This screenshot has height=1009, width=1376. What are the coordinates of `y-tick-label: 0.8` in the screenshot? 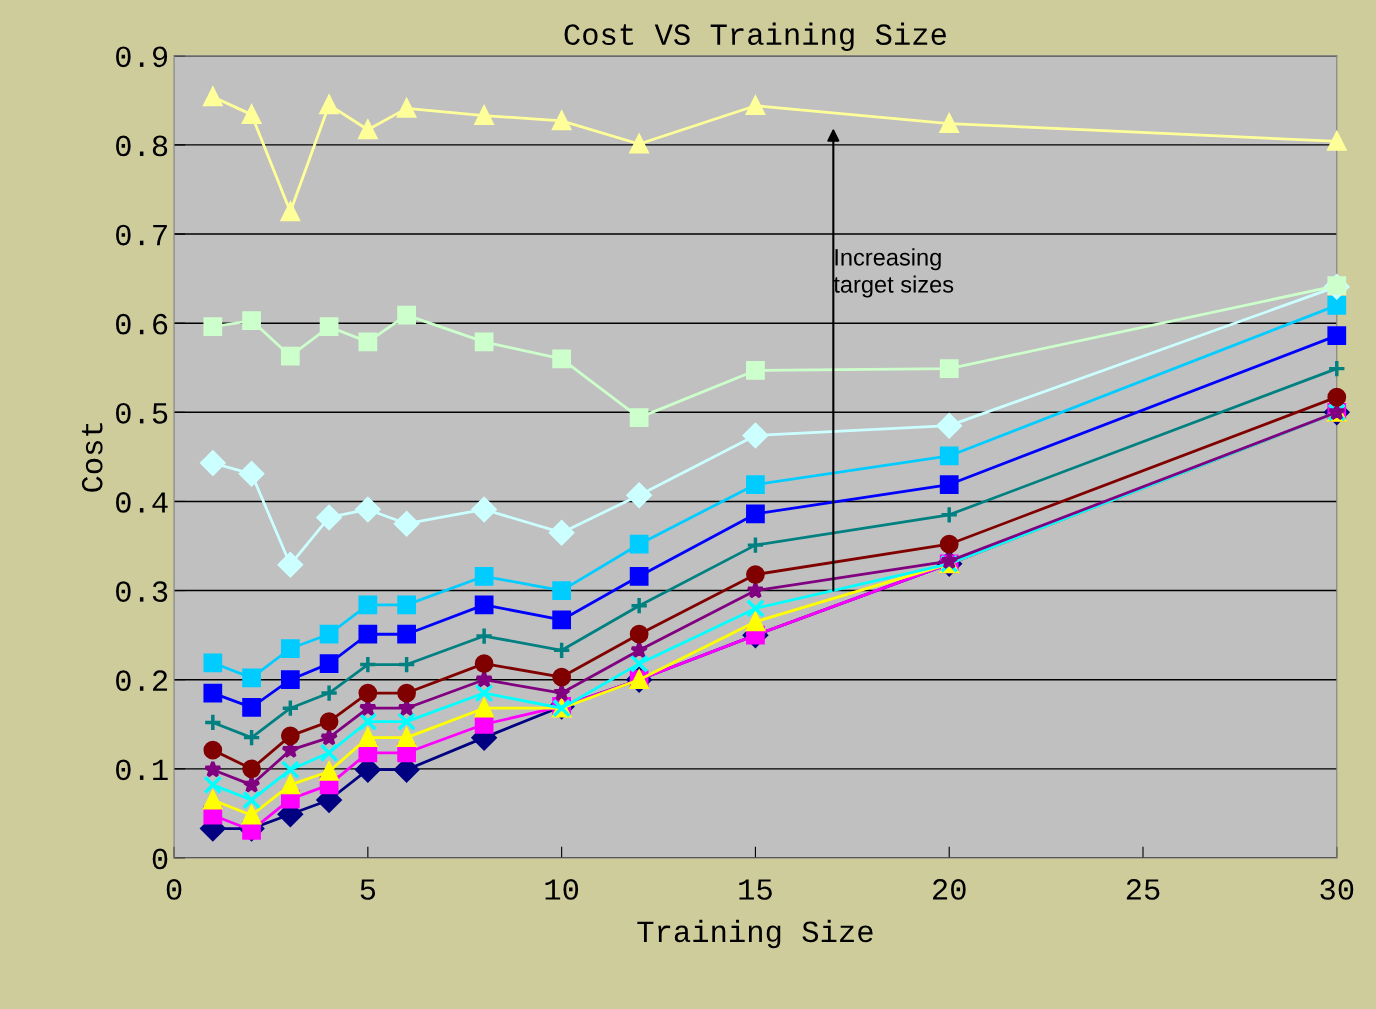 It's located at (142, 146).